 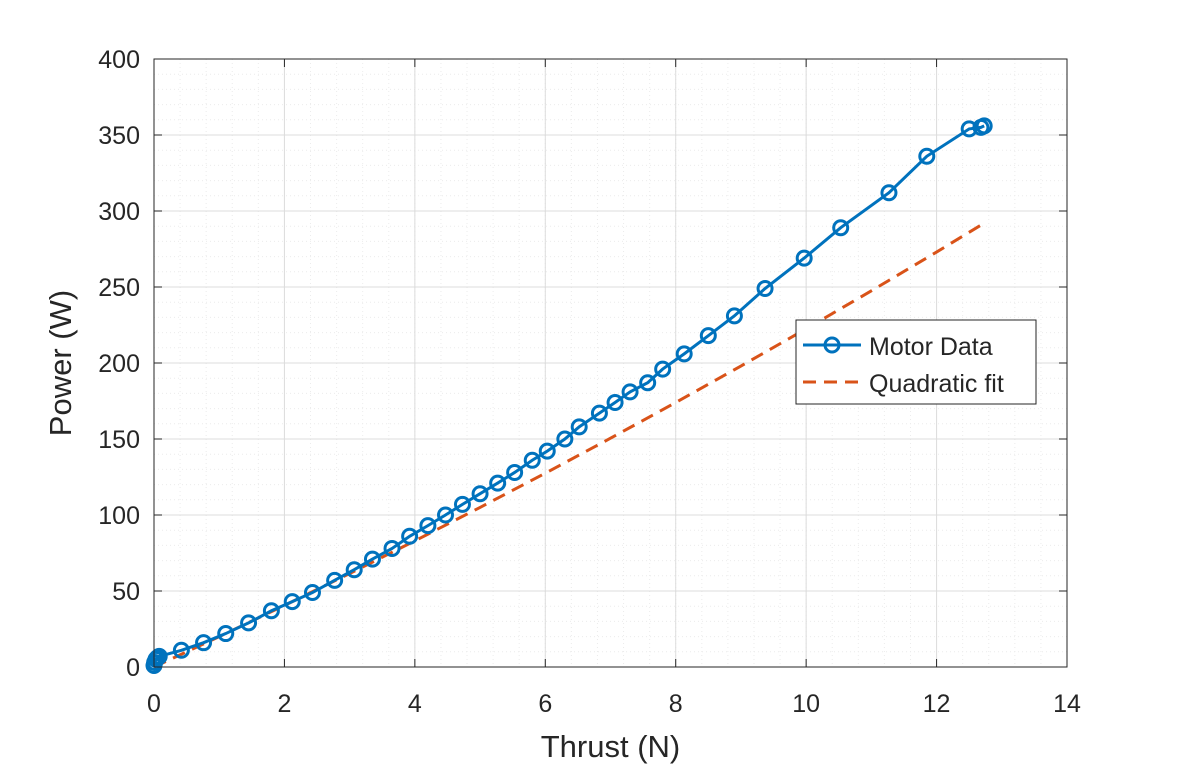 What do you see at coordinates (1067, 704) in the screenshot?
I see `x-tick-label: 14` at bounding box center [1067, 704].